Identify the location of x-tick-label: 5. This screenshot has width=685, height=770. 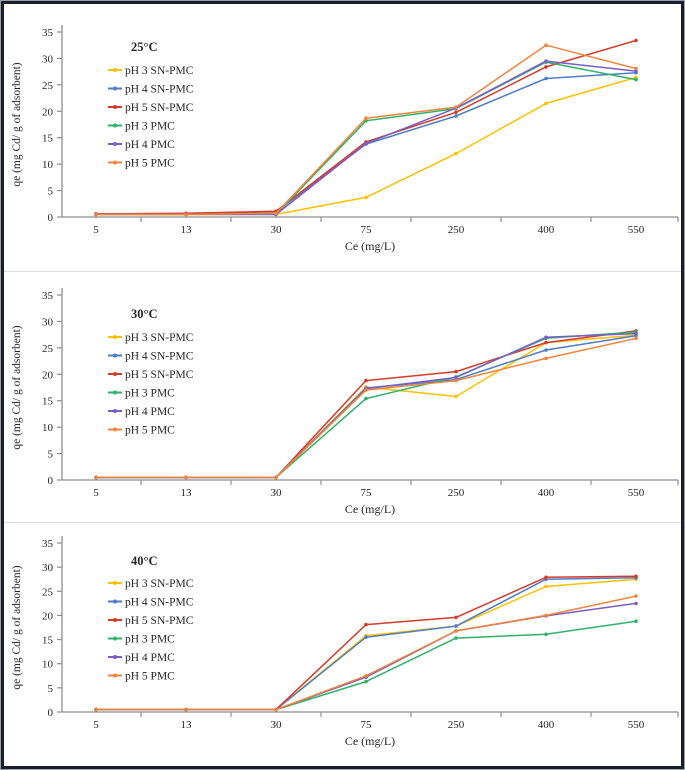
(96, 230).